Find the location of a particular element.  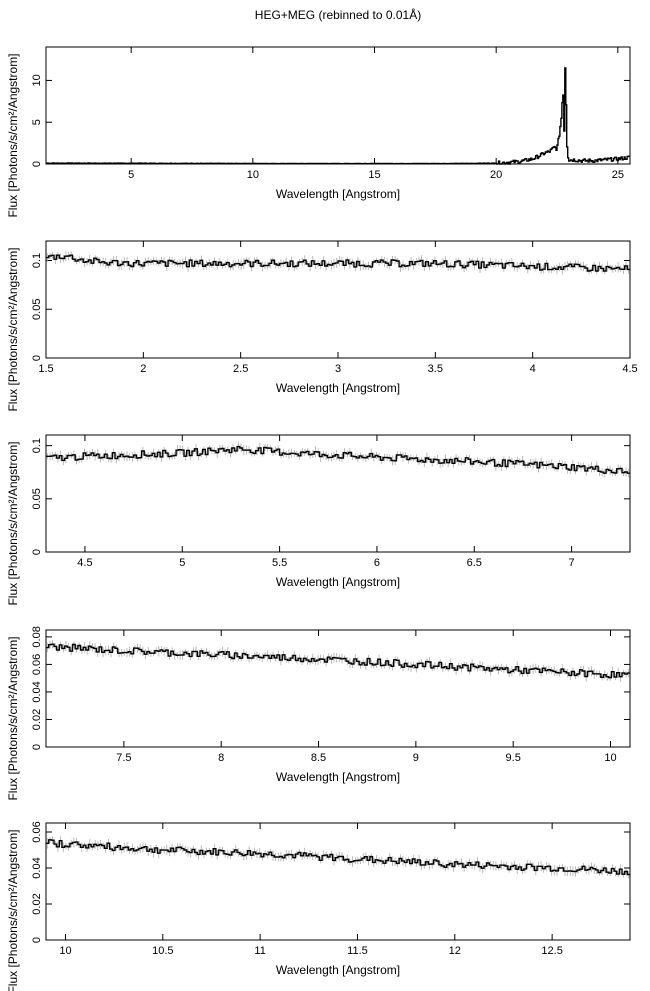

x-tick-label: 4 is located at coordinates (533, 369).